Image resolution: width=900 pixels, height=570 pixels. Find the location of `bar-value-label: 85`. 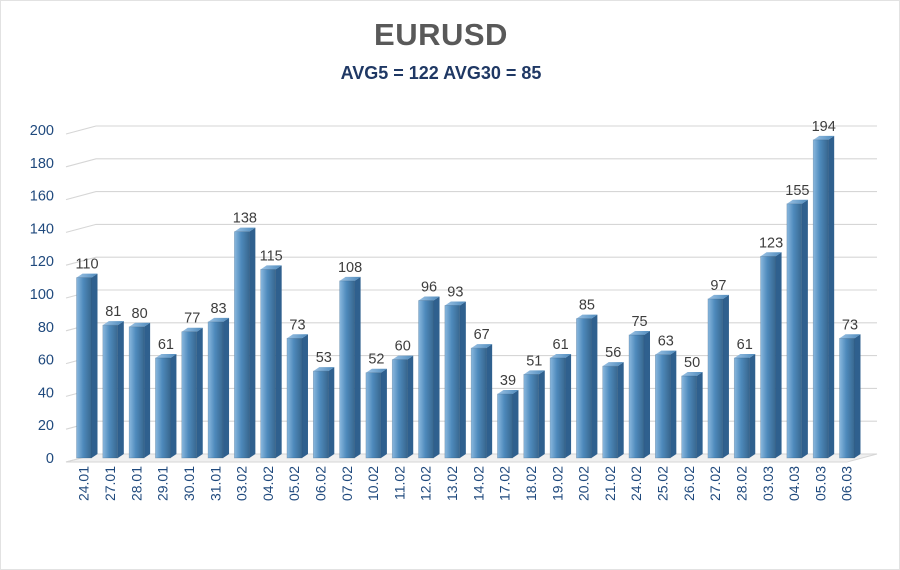

bar-value-label: 85 is located at coordinates (587, 306).